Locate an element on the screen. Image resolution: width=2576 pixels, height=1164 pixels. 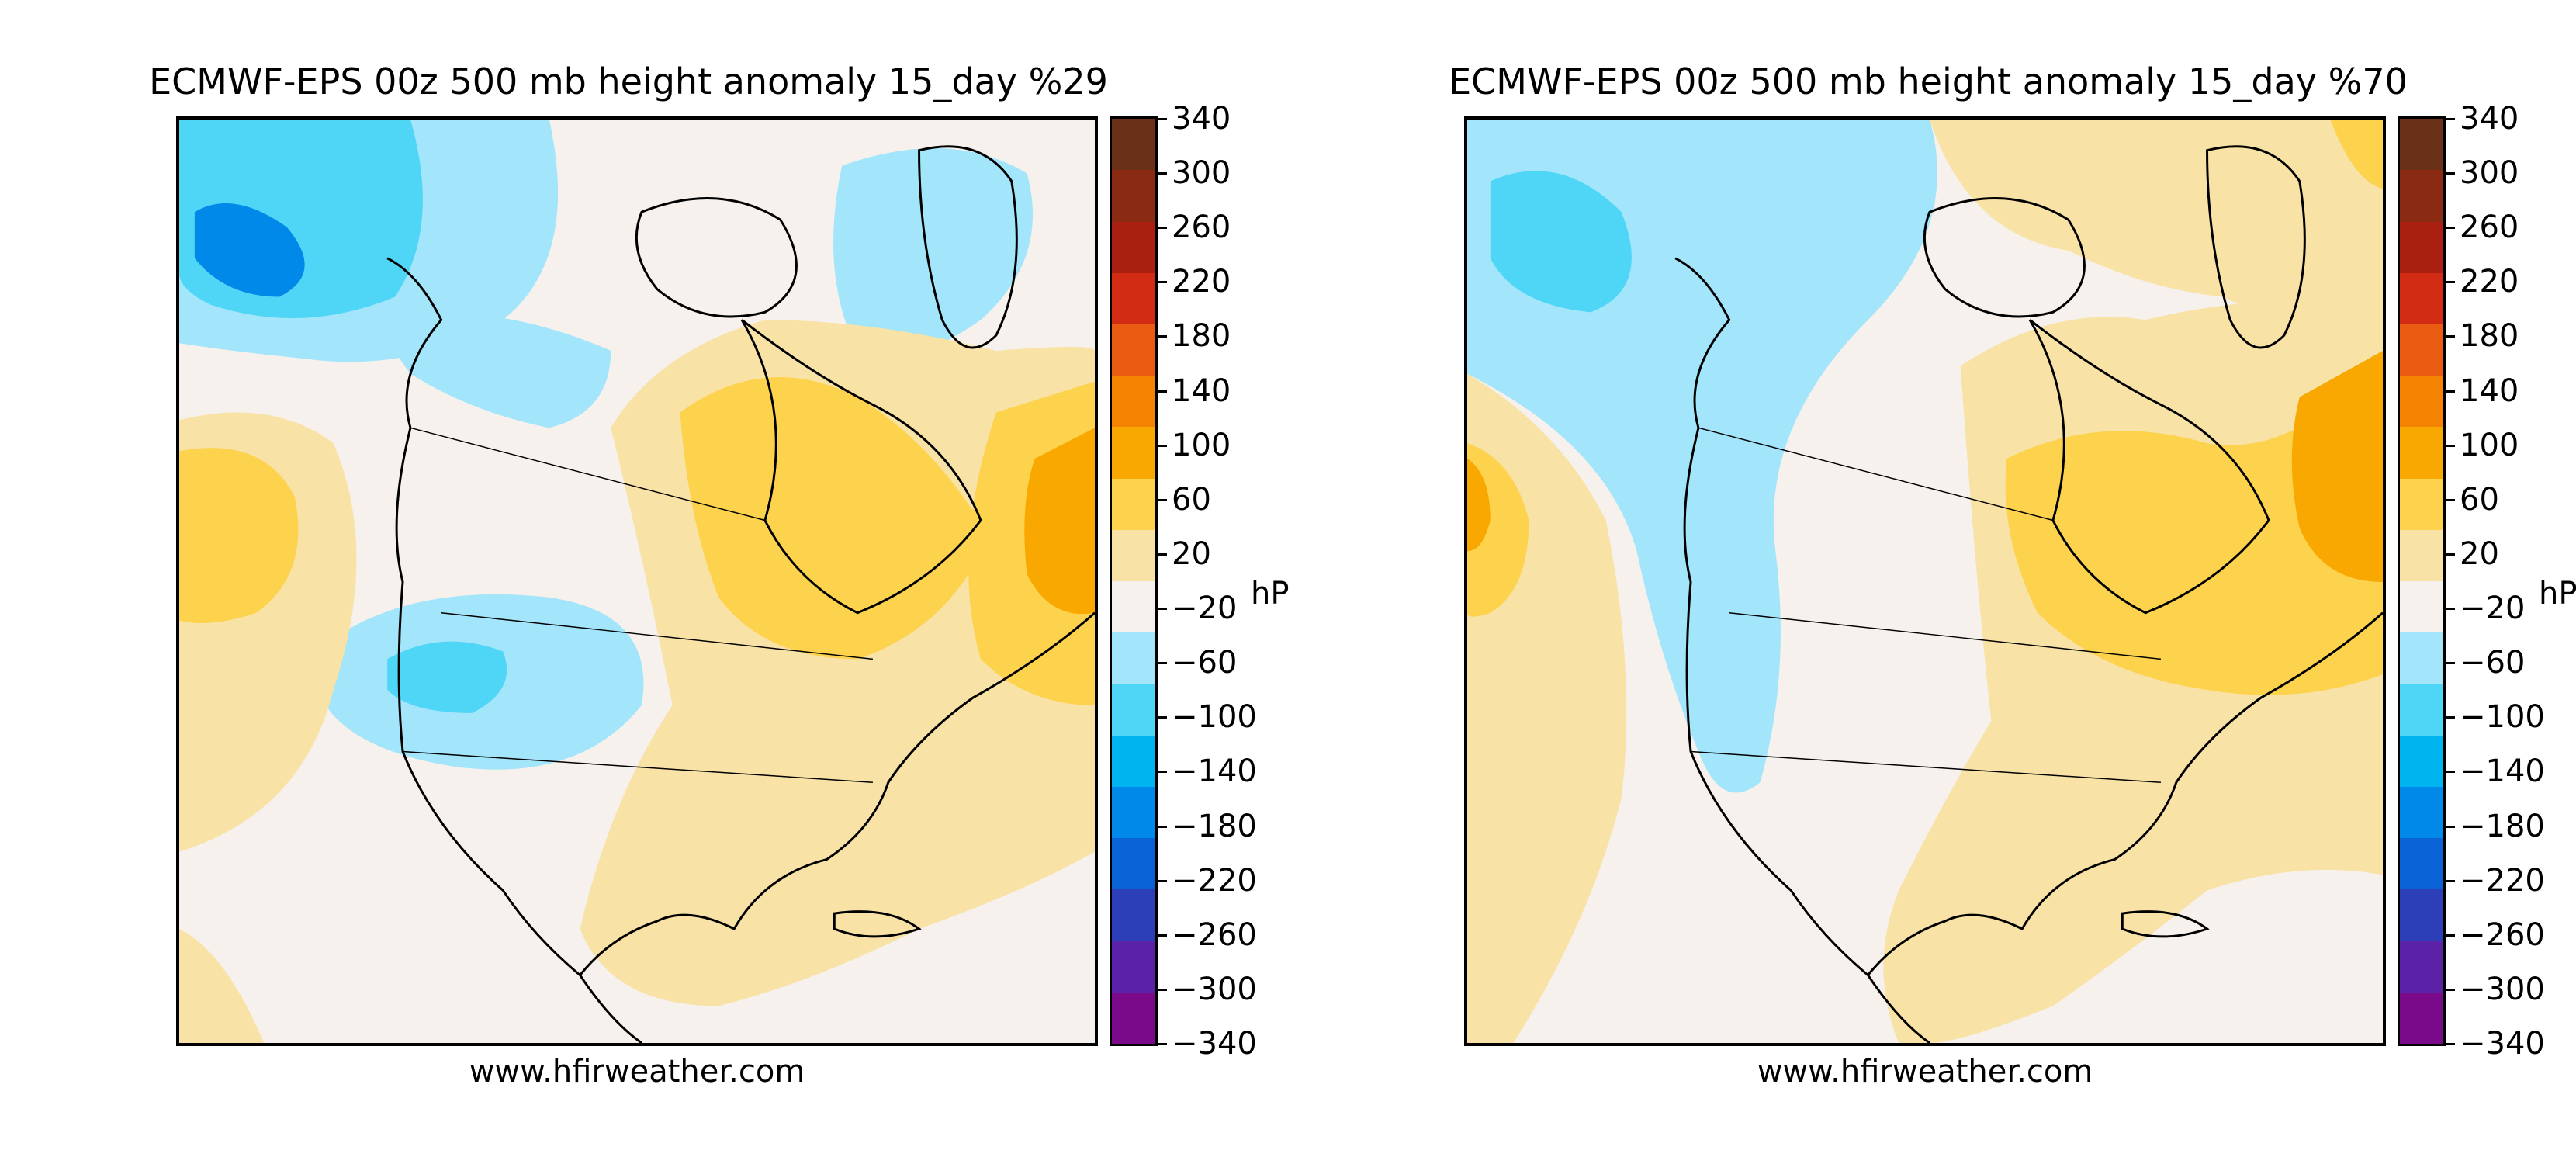
colorbar-tick-label: 100 is located at coordinates (1201, 445).